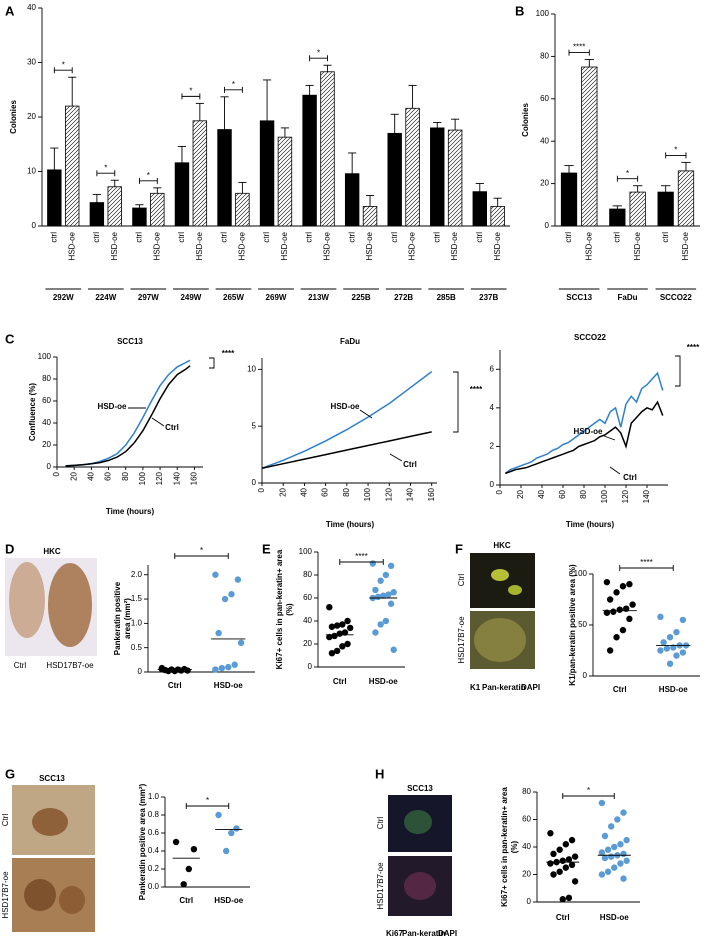  What do you see at coordinates (5, 820) in the screenshot?
I see `image-label: Ctrl` at bounding box center [5, 820].